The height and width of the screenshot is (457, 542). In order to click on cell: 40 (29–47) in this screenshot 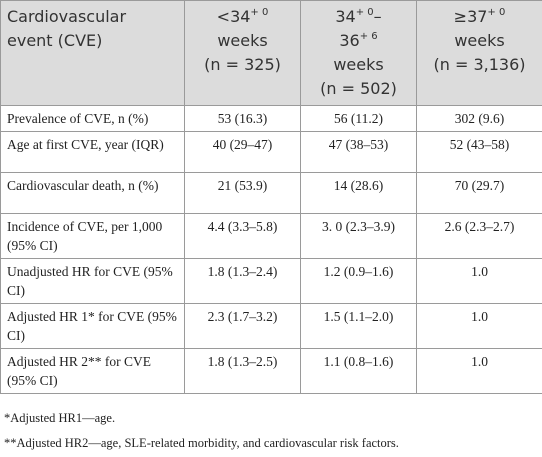, I will do `click(242, 152)`.